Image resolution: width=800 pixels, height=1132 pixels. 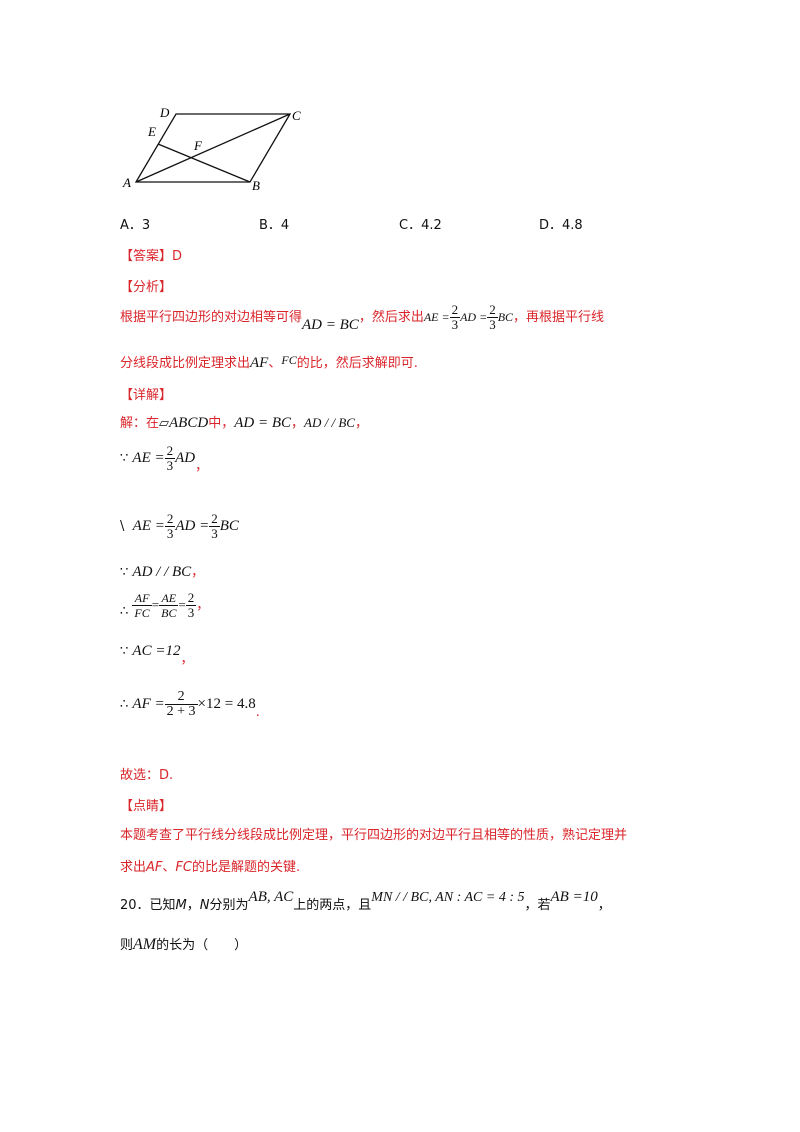 What do you see at coordinates (190, 705) in the screenshot?
I see `detail-line-7: ∴ AF = 2 2 + 3 ×12 = 4.8.` at bounding box center [190, 705].